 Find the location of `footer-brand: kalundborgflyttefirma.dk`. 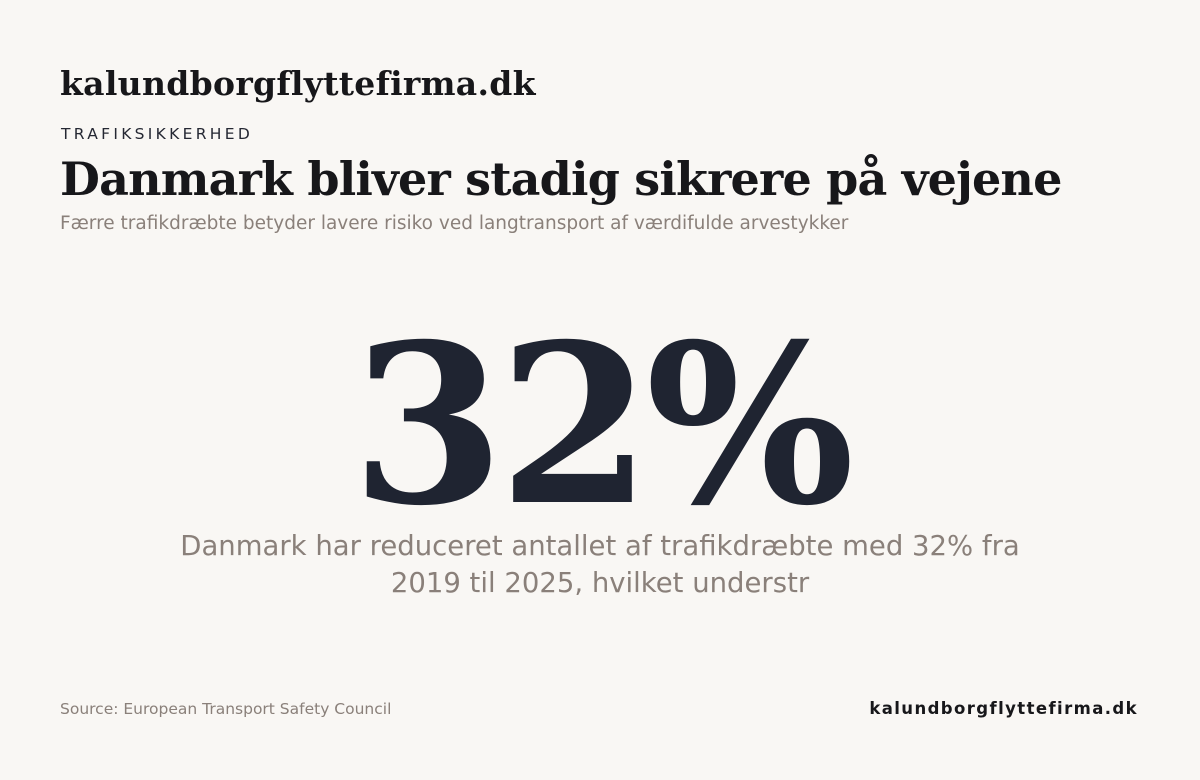

footer-brand: kalundborgflyttefirma.dk is located at coordinates (1003, 708).